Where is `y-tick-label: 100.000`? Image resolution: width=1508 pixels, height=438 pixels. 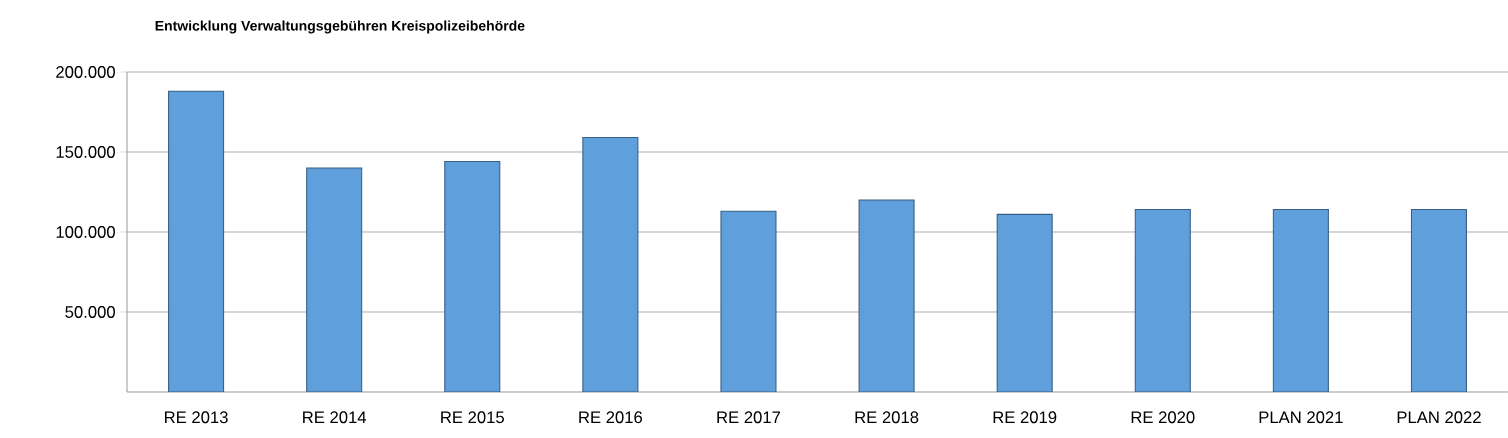 y-tick-label: 100.000 is located at coordinates (85, 232).